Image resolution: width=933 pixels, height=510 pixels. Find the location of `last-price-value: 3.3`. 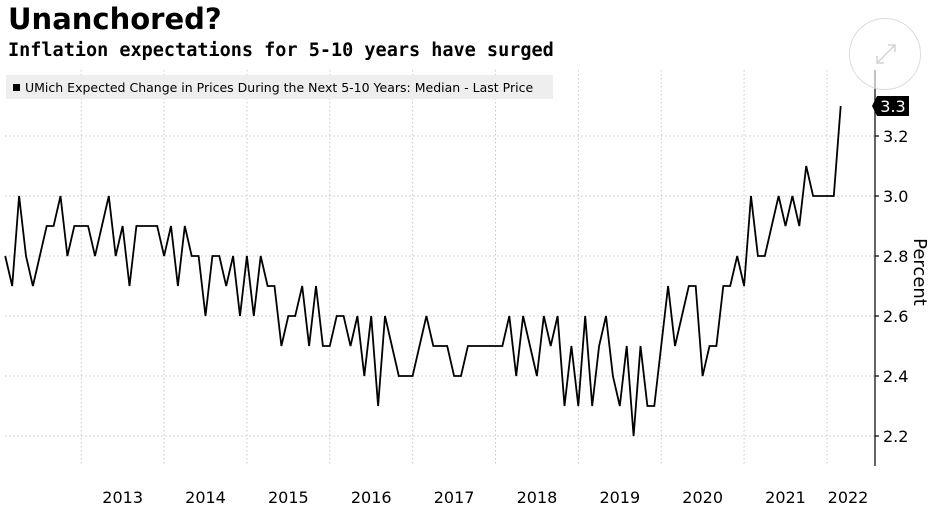

last-price-value: 3.3 is located at coordinates (892, 106).